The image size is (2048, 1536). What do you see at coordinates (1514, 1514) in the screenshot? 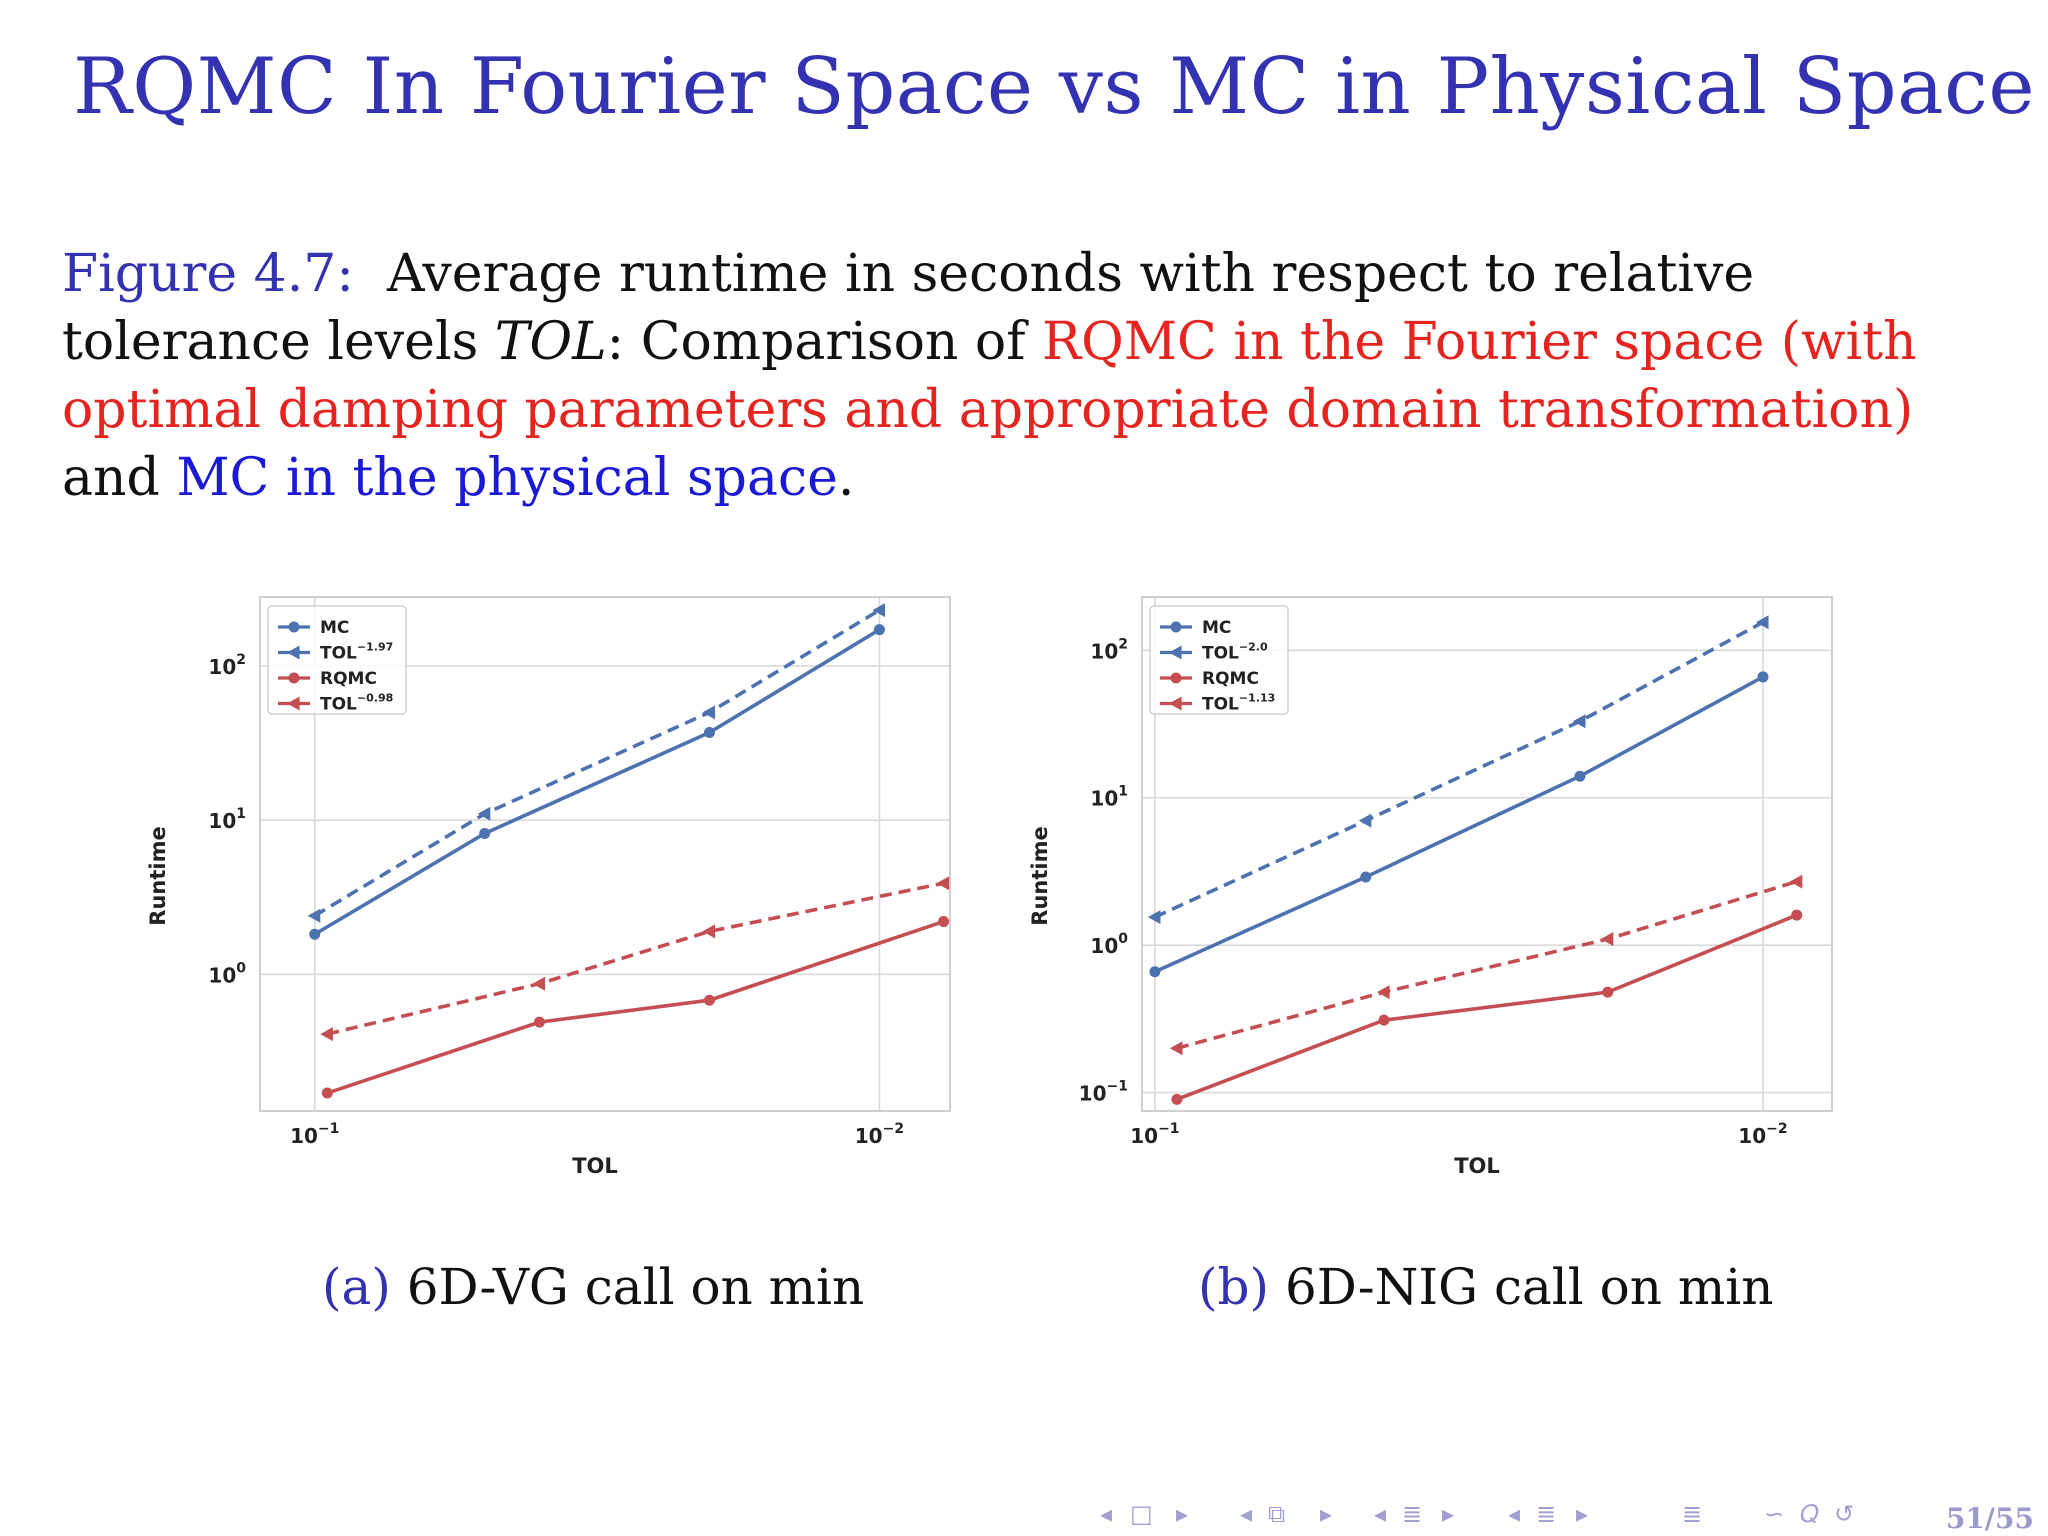
I see `nav-prev-part-icon: ◂` at bounding box center [1514, 1514].